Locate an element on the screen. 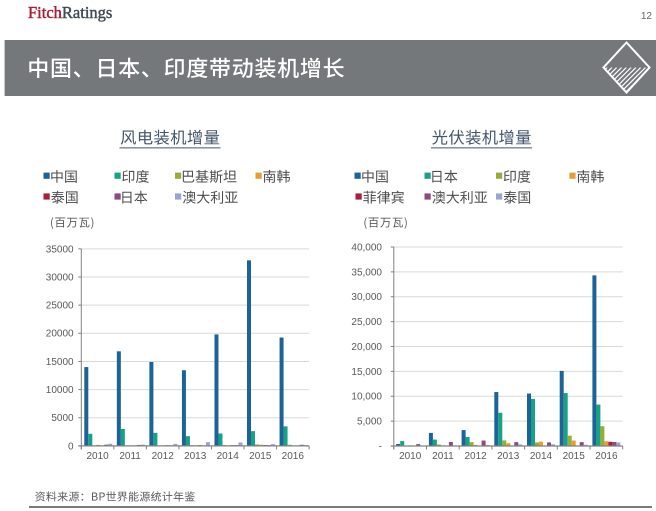 The height and width of the screenshot is (511, 656). svg-text: 35,000 is located at coordinates (366, 272).